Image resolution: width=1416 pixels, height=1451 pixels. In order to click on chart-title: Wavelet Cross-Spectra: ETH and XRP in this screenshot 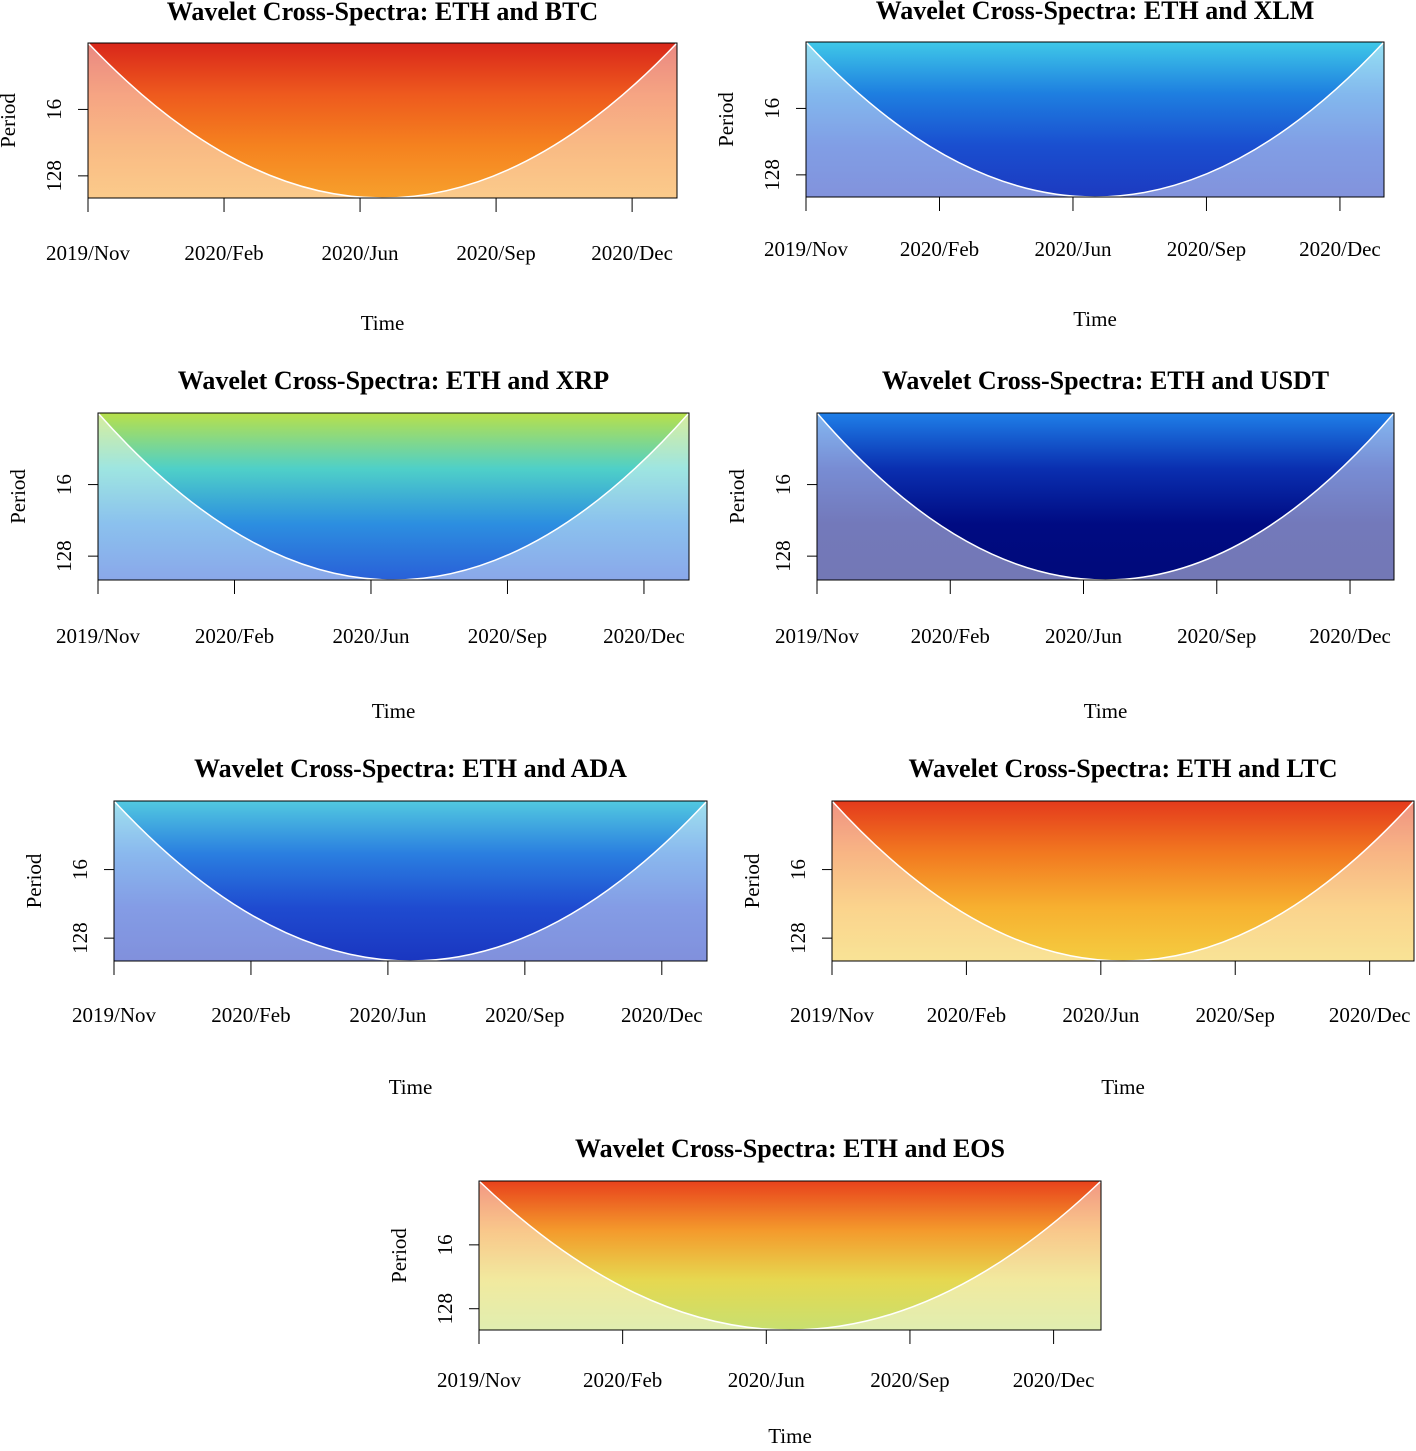, I will do `click(394, 380)`.